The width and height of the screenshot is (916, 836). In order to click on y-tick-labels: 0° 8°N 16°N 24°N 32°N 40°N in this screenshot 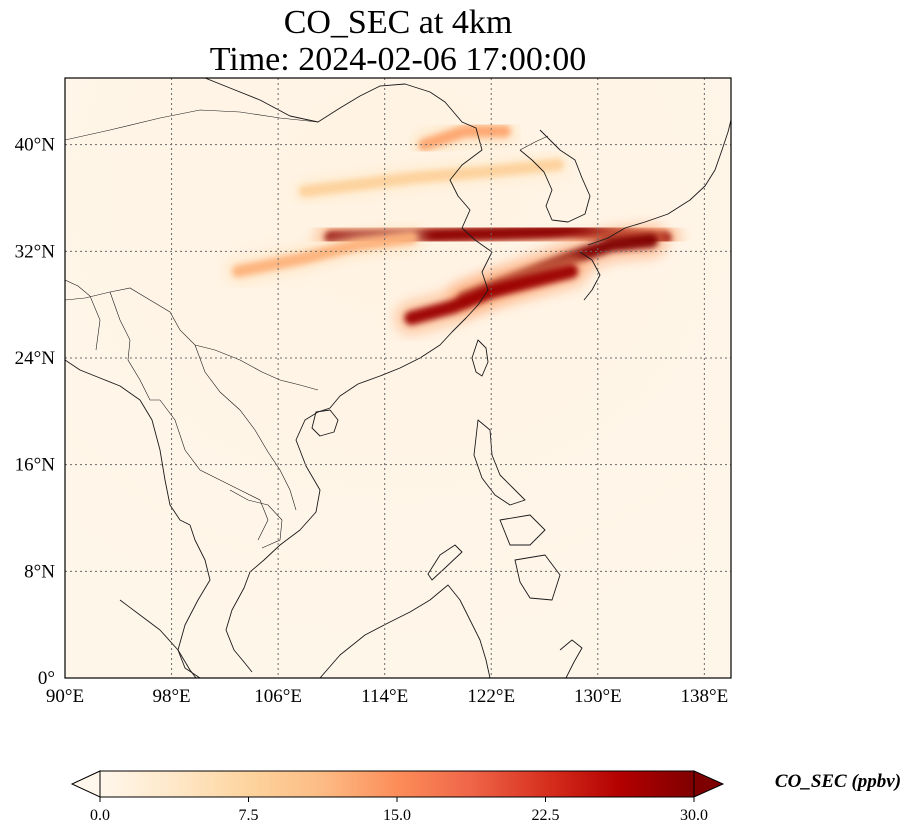, I will do `click(35, 412)`.